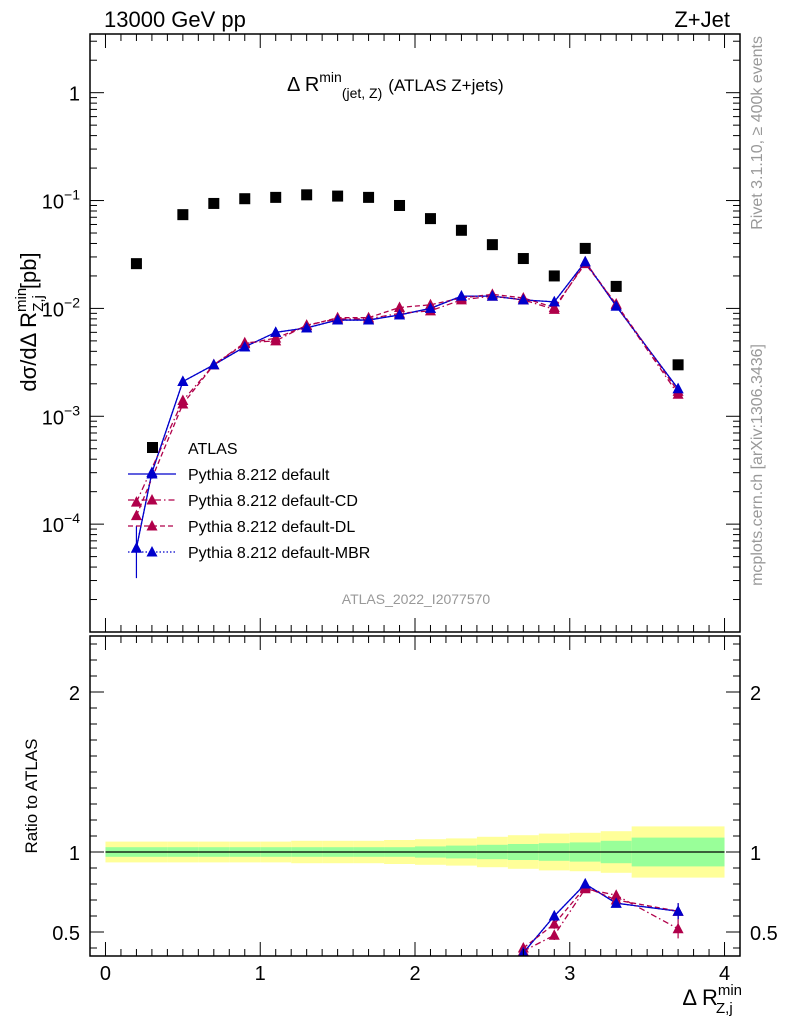 The width and height of the screenshot is (786, 1024). I want to click on legend-entry: Pythia 8.212 default, so click(229, 475).